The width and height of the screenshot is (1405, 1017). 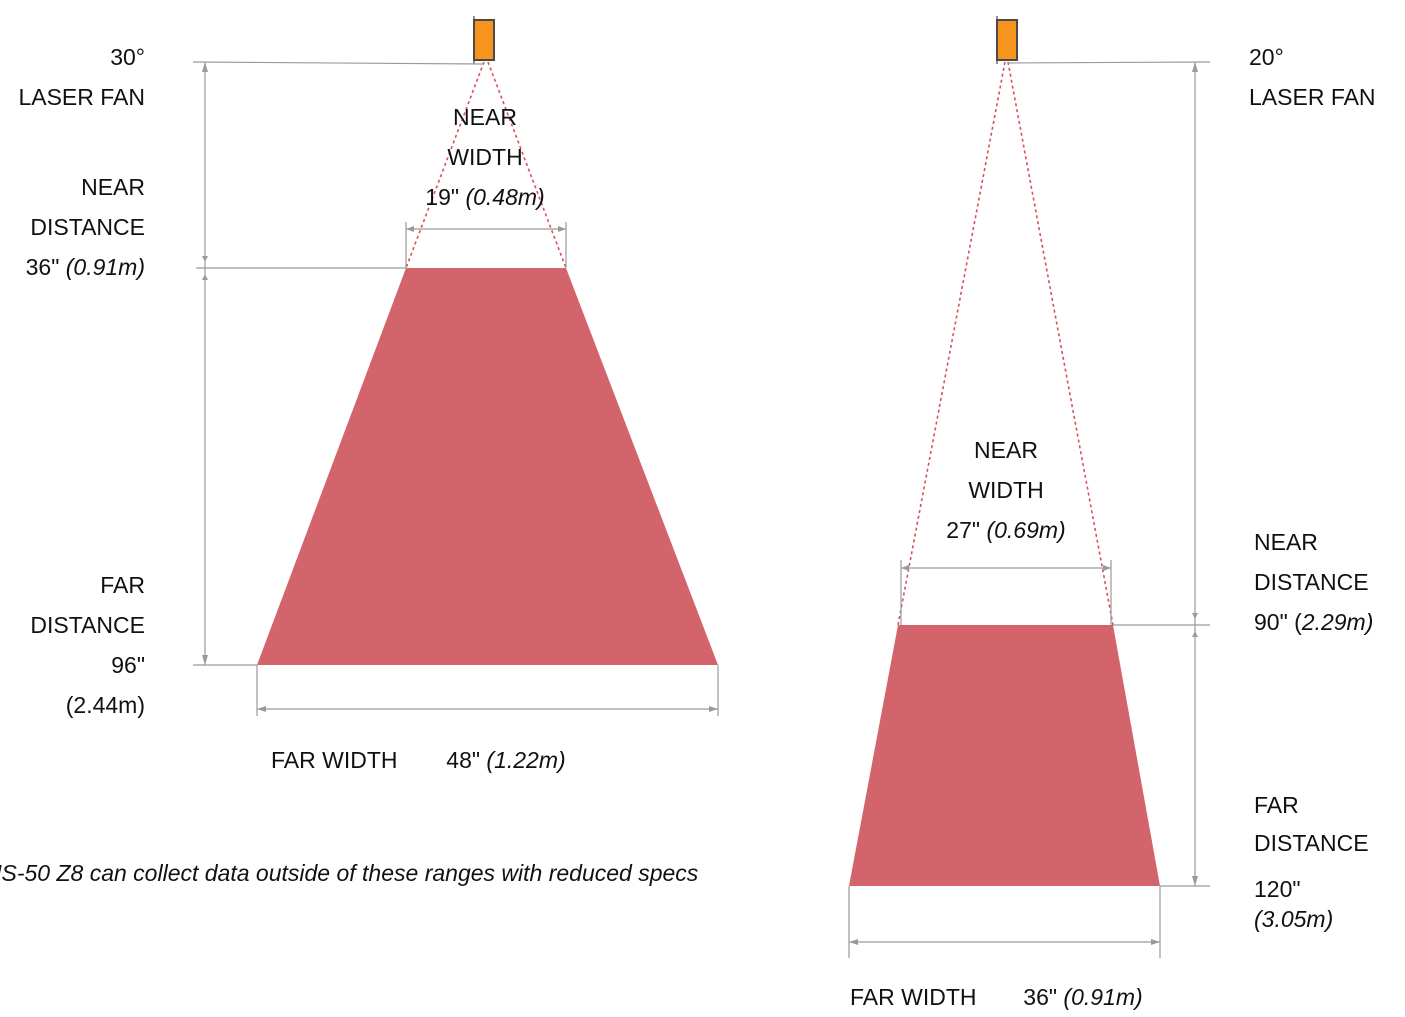 I want to click on near-distance-label: NEAR DISTANCE 36" (0.91m), so click(x=85, y=227).